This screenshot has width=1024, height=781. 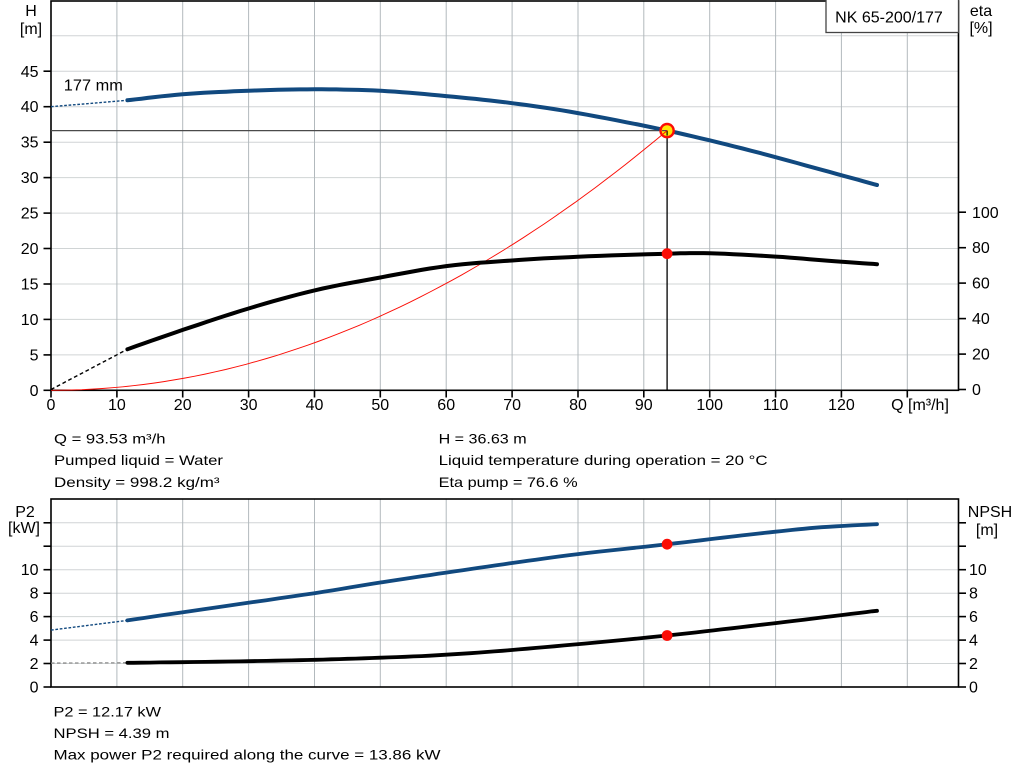 What do you see at coordinates (24, 528) in the screenshot?
I see `svg-text: [kW]` at bounding box center [24, 528].